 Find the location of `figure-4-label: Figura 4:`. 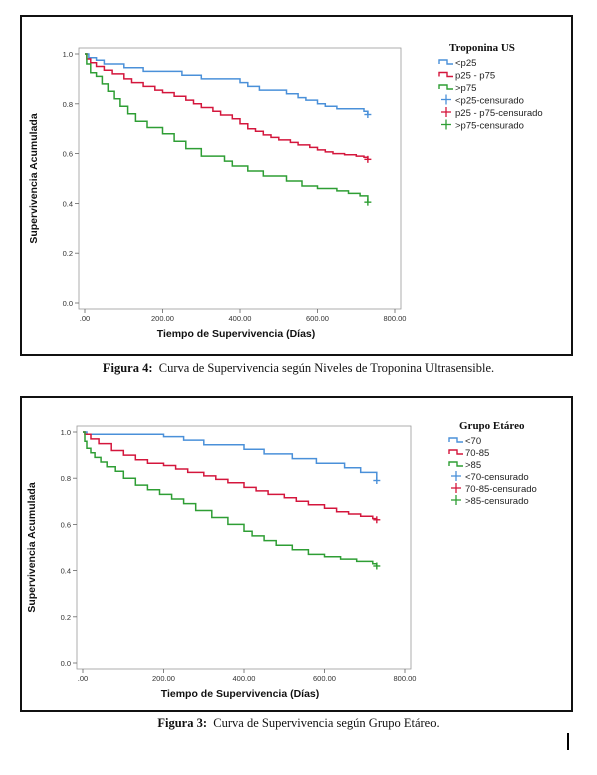

figure-4-label: Figura 4: is located at coordinates (127, 368).